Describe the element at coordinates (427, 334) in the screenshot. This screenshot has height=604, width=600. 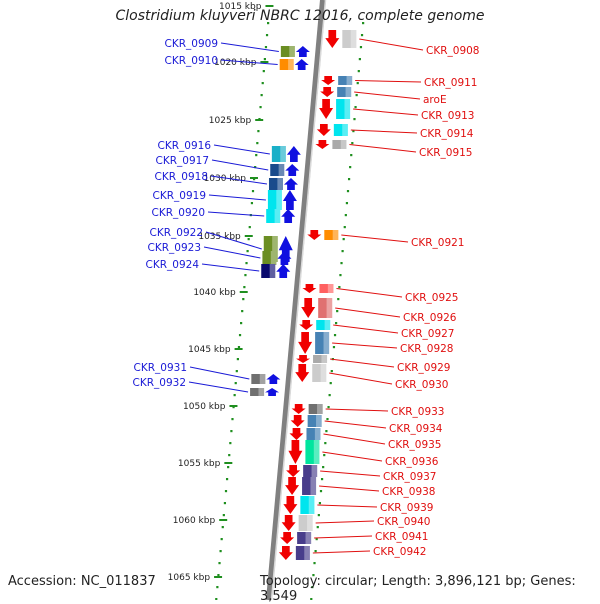
I see `gene-label-reverse: CKR_0927` at that location.